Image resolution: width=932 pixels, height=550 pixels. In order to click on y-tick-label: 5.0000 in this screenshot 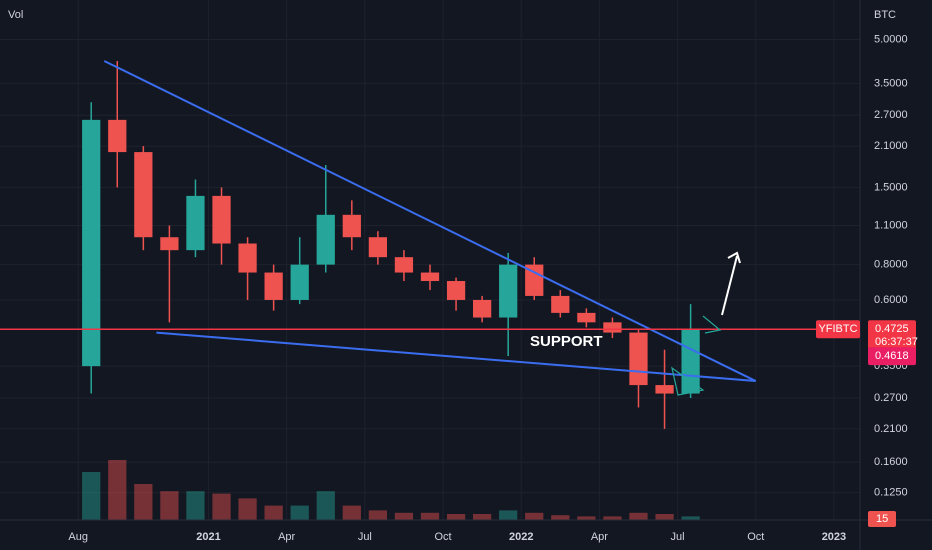, I will do `click(891, 39)`.